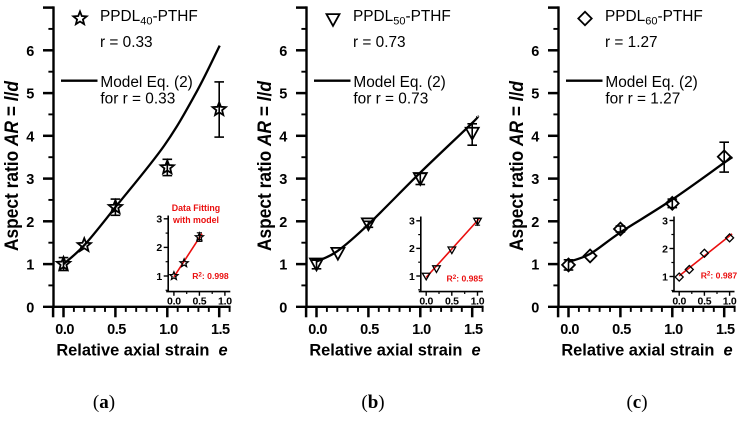 The height and width of the screenshot is (425, 745). What do you see at coordinates (402, 18) in the screenshot?
I see `svg-text: PPDL50-PTHF` at bounding box center [402, 18].